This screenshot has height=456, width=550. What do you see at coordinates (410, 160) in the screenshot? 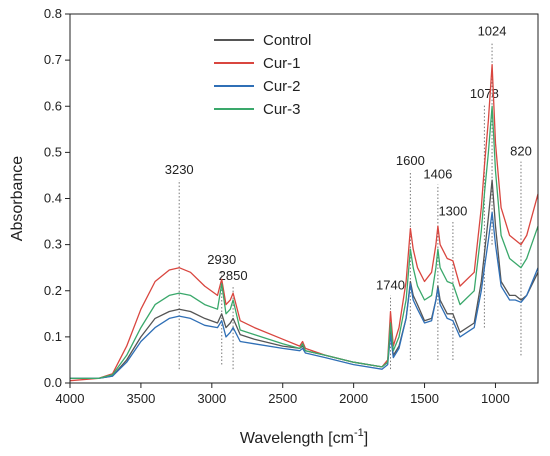
I see `annotation-label: 1600` at bounding box center [410, 160].